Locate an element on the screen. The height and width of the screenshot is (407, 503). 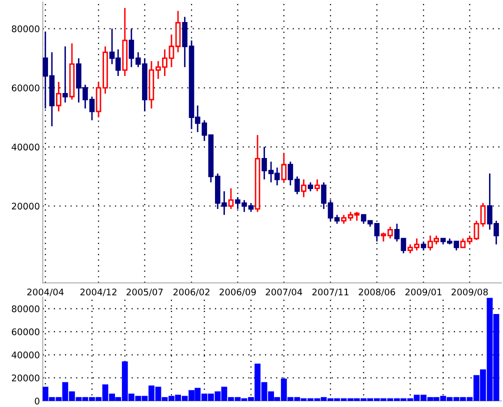
x-tick-label: 2004/04 is located at coordinates (45, 292).